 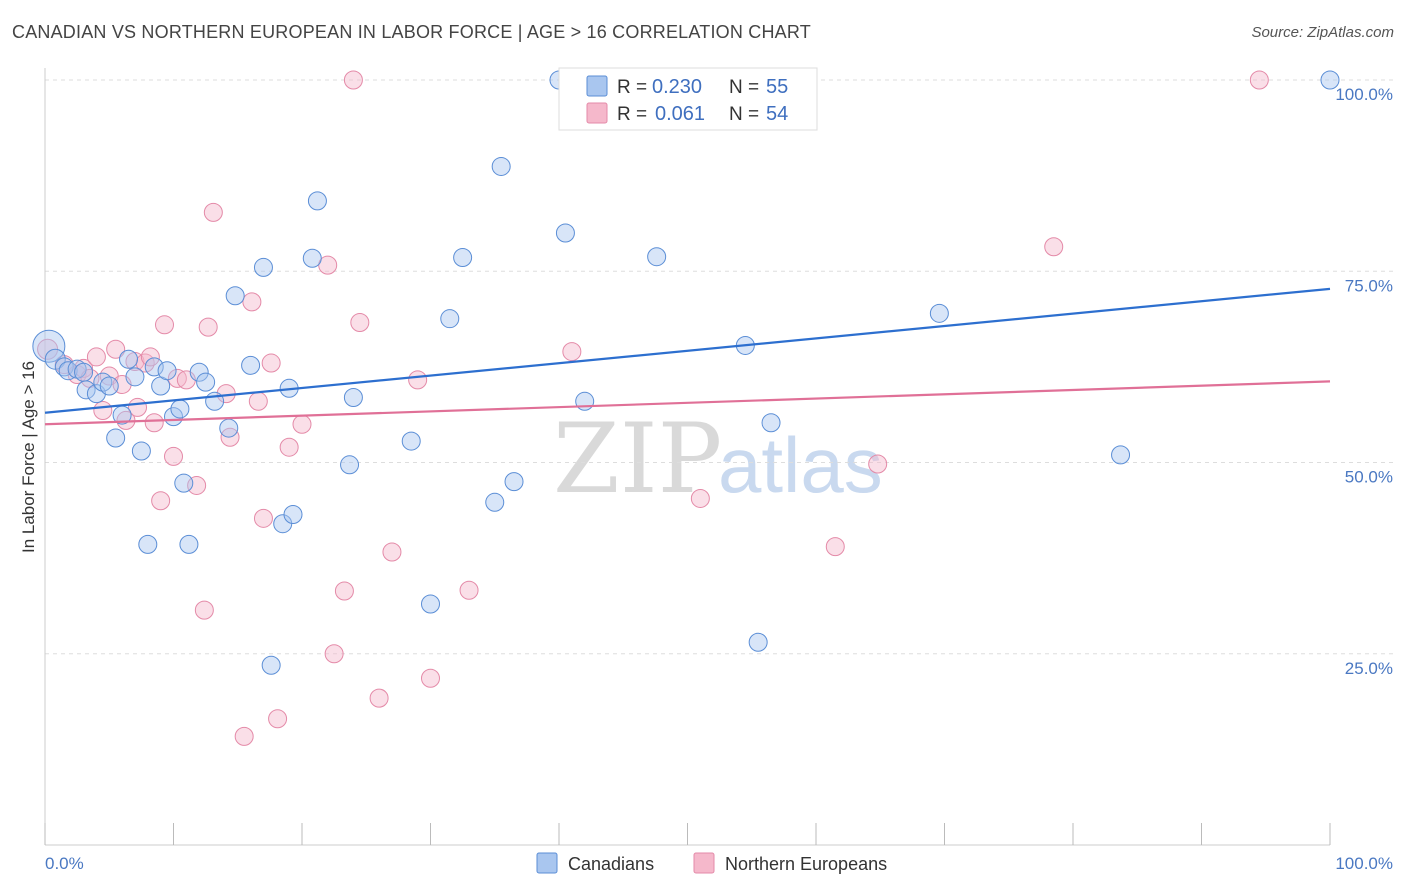 What do you see at coordinates (637, 459) in the screenshot?
I see `watermark-zip: ZIP` at bounding box center [637, 459].